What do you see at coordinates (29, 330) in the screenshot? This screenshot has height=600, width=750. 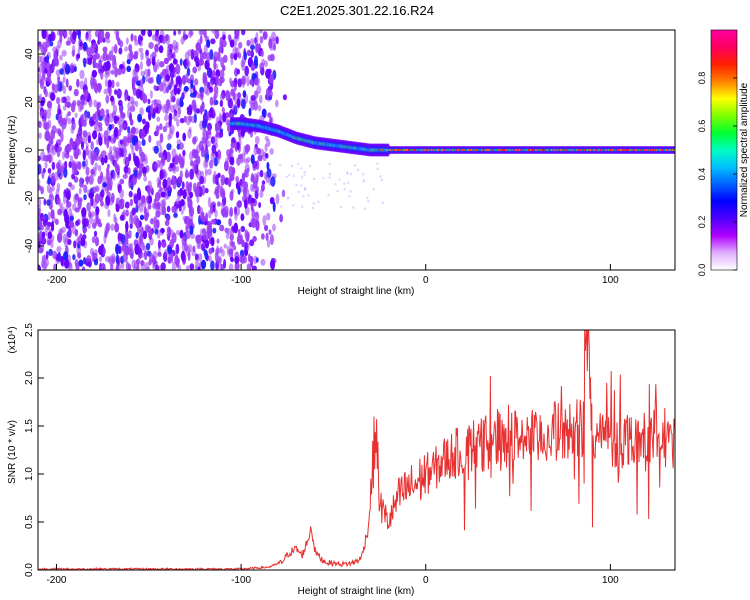 I see `snr-y-tick-label: 2.5` at bounding box center [29, 330].